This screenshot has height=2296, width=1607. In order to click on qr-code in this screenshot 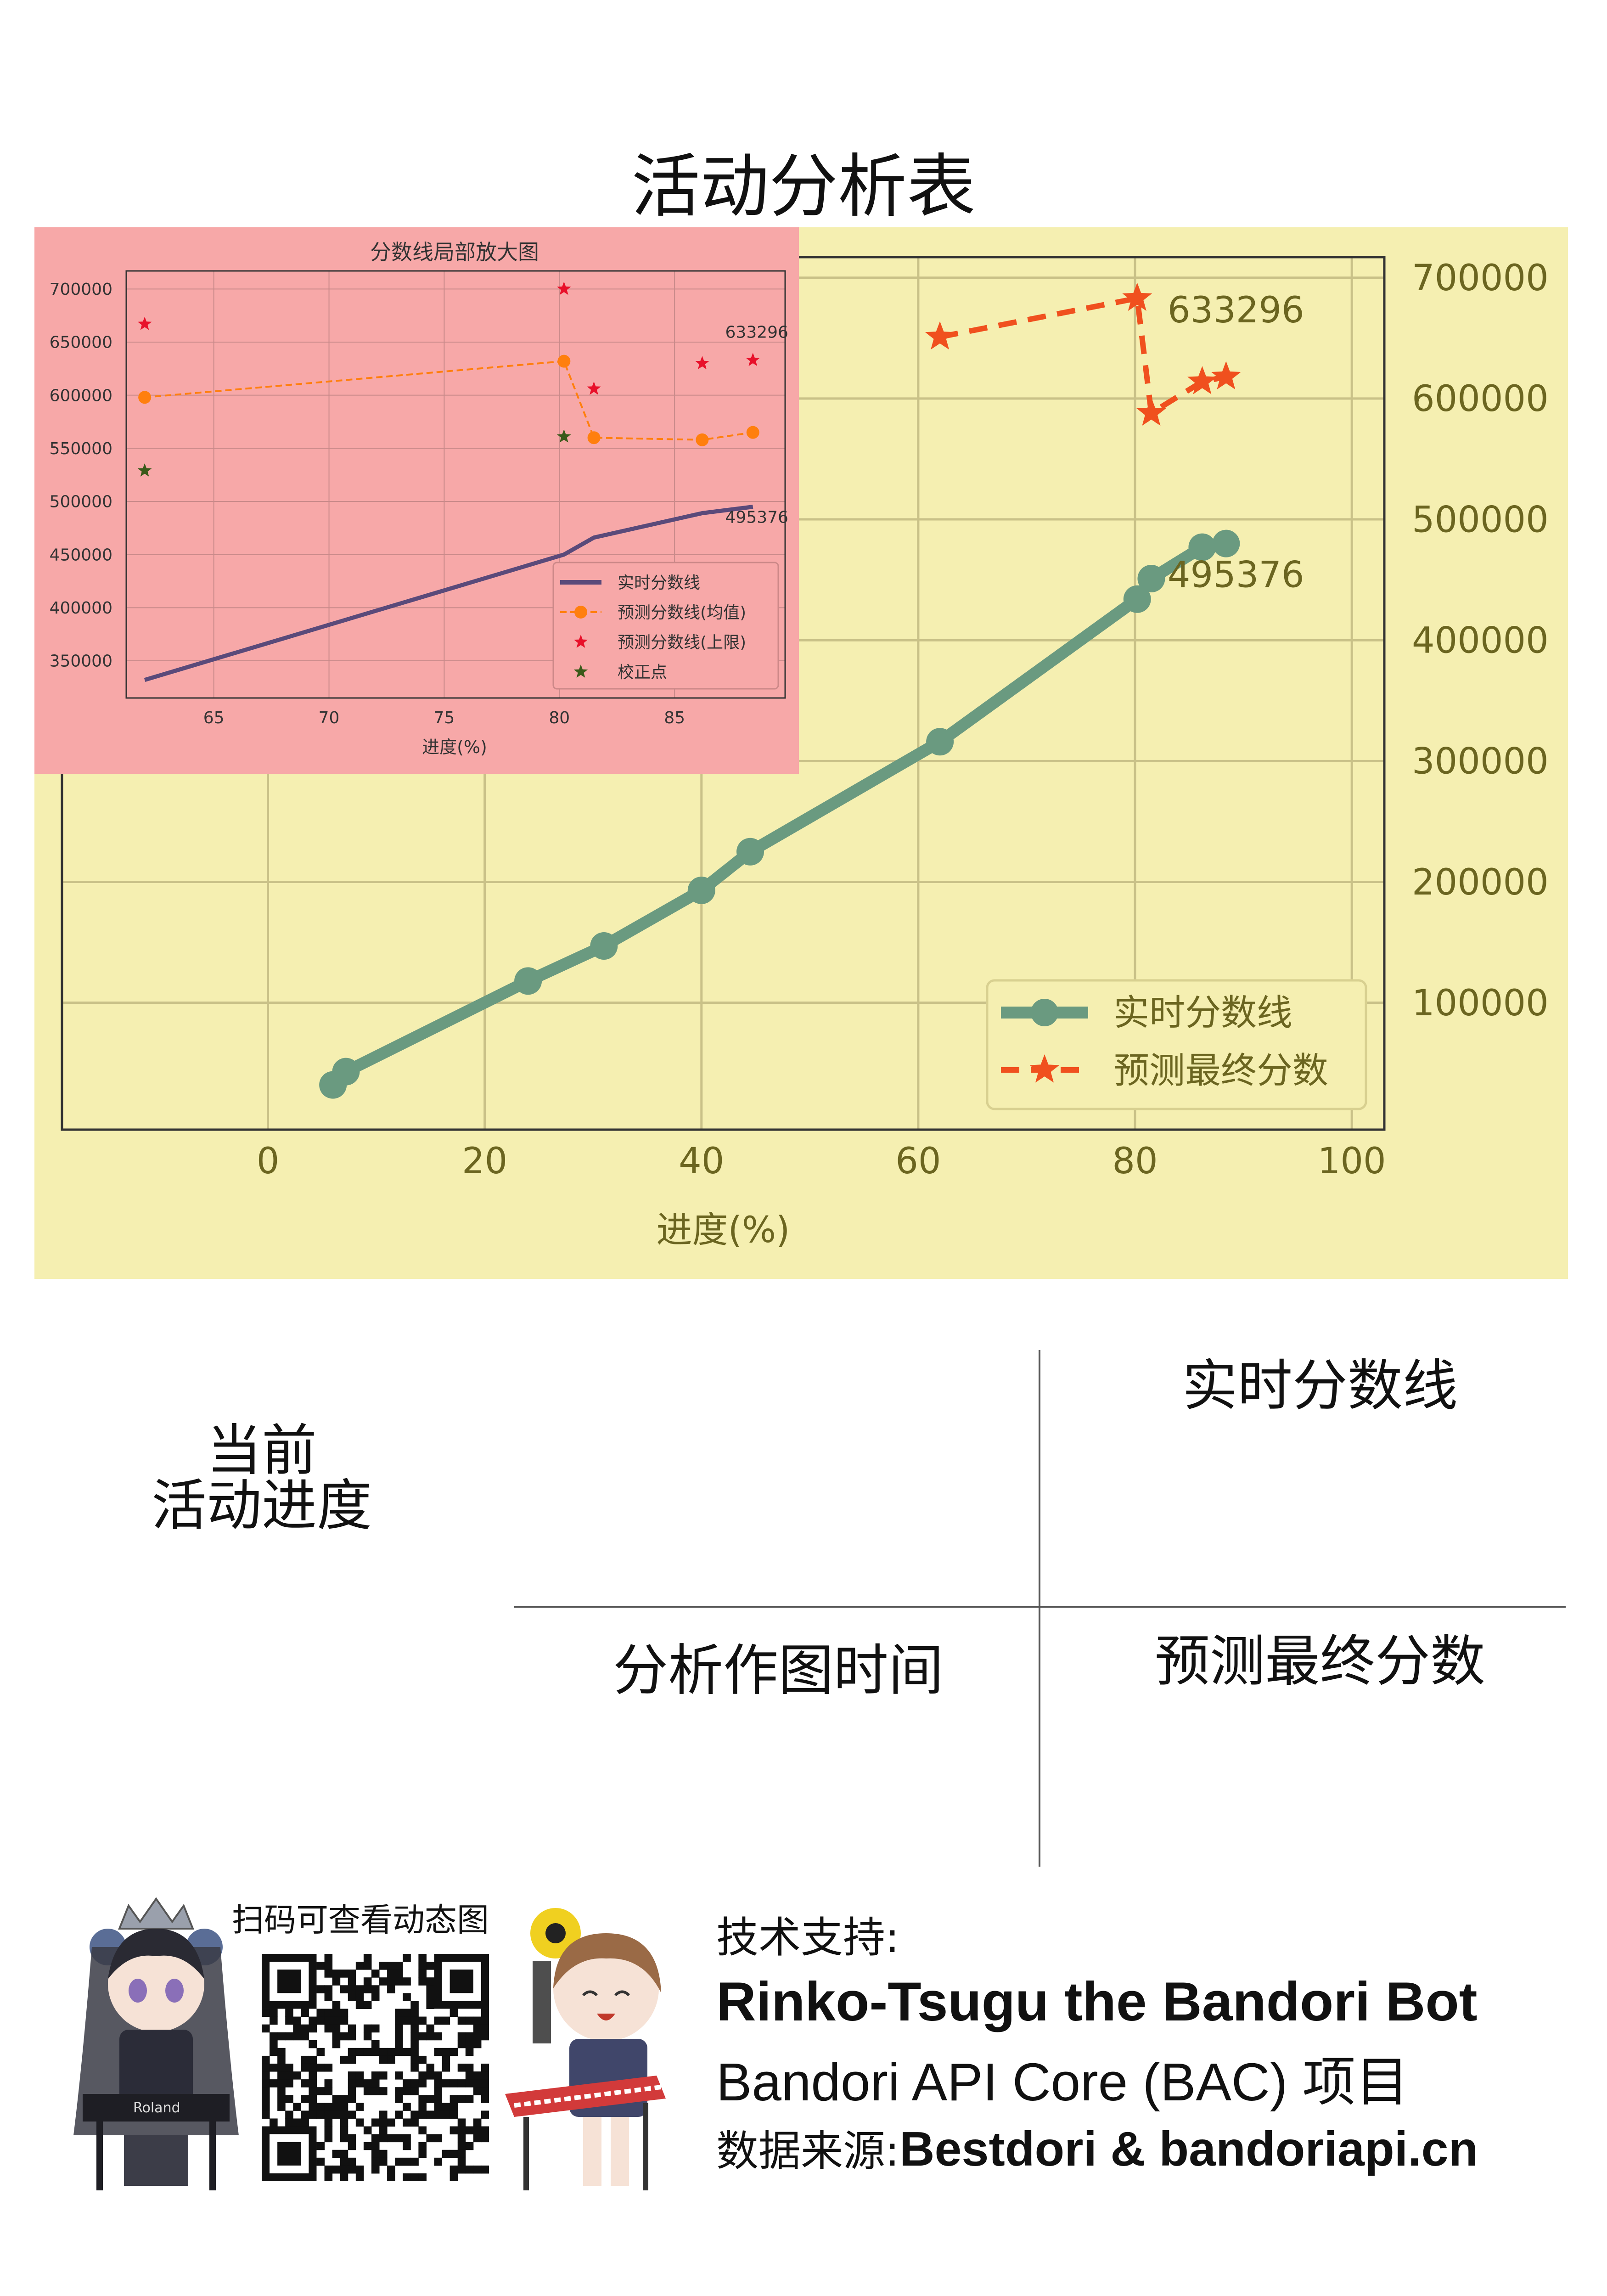, I will do `click(375, 2067)`.